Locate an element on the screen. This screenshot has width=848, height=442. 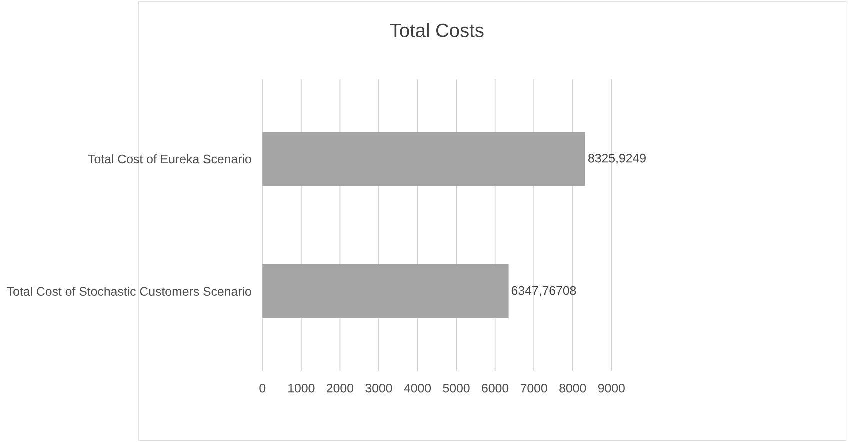
y-tick-label: Total Cost of Stochastic Customers Scenario is located at coordinates (129, 291).